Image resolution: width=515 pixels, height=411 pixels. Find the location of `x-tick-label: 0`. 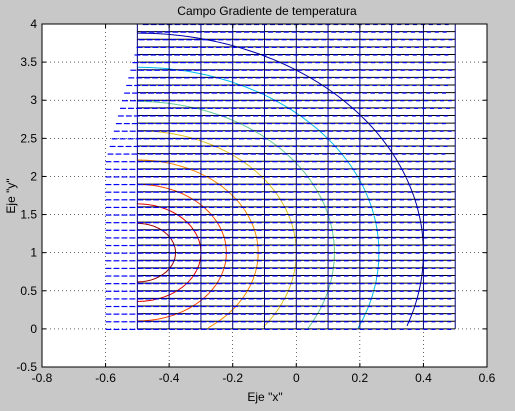

x-tick-label: 0 is located at coordinates (296, 378).